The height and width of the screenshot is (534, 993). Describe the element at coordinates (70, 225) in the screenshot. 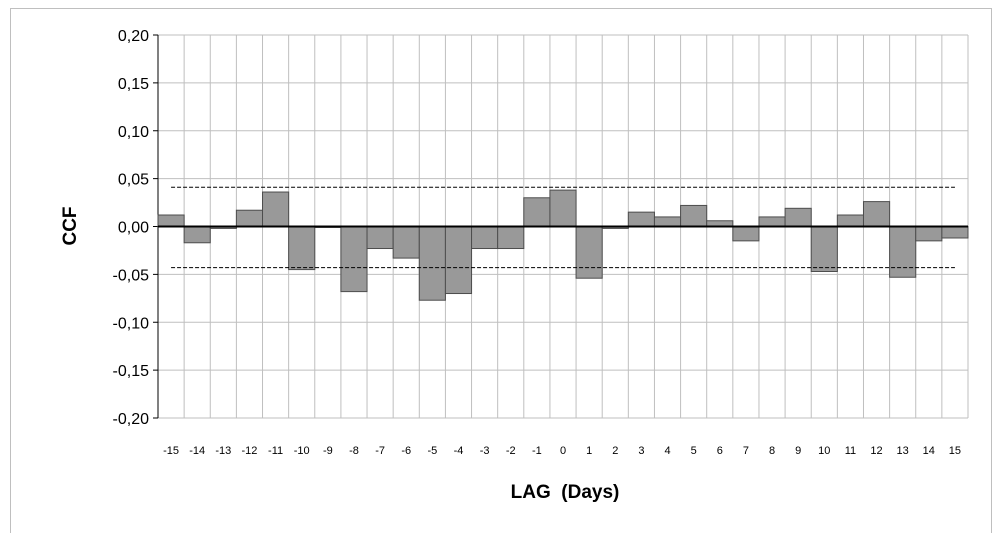

I see `y-axis-title: CCF` at that location.